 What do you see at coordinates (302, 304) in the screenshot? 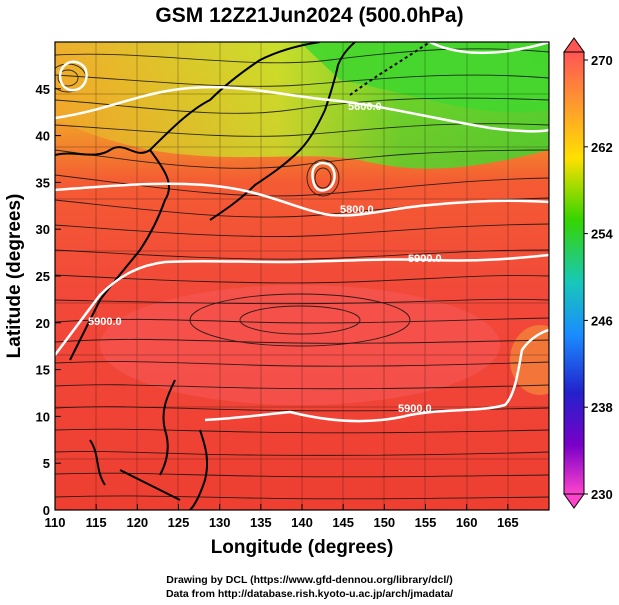
I see `contour-5900-line-a` at bounding box center [302, 304].